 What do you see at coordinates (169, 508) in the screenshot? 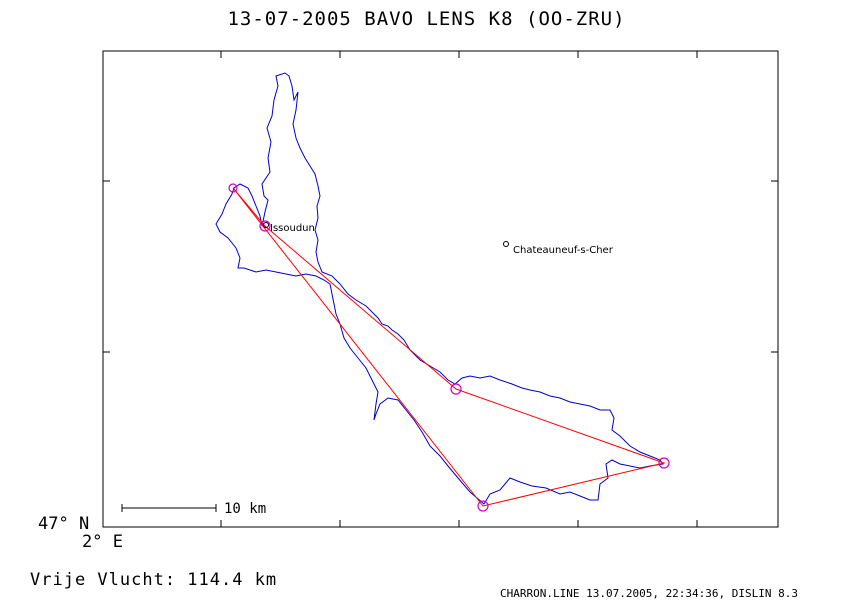
I see `scale-bar` at bounding box center [169, 508].